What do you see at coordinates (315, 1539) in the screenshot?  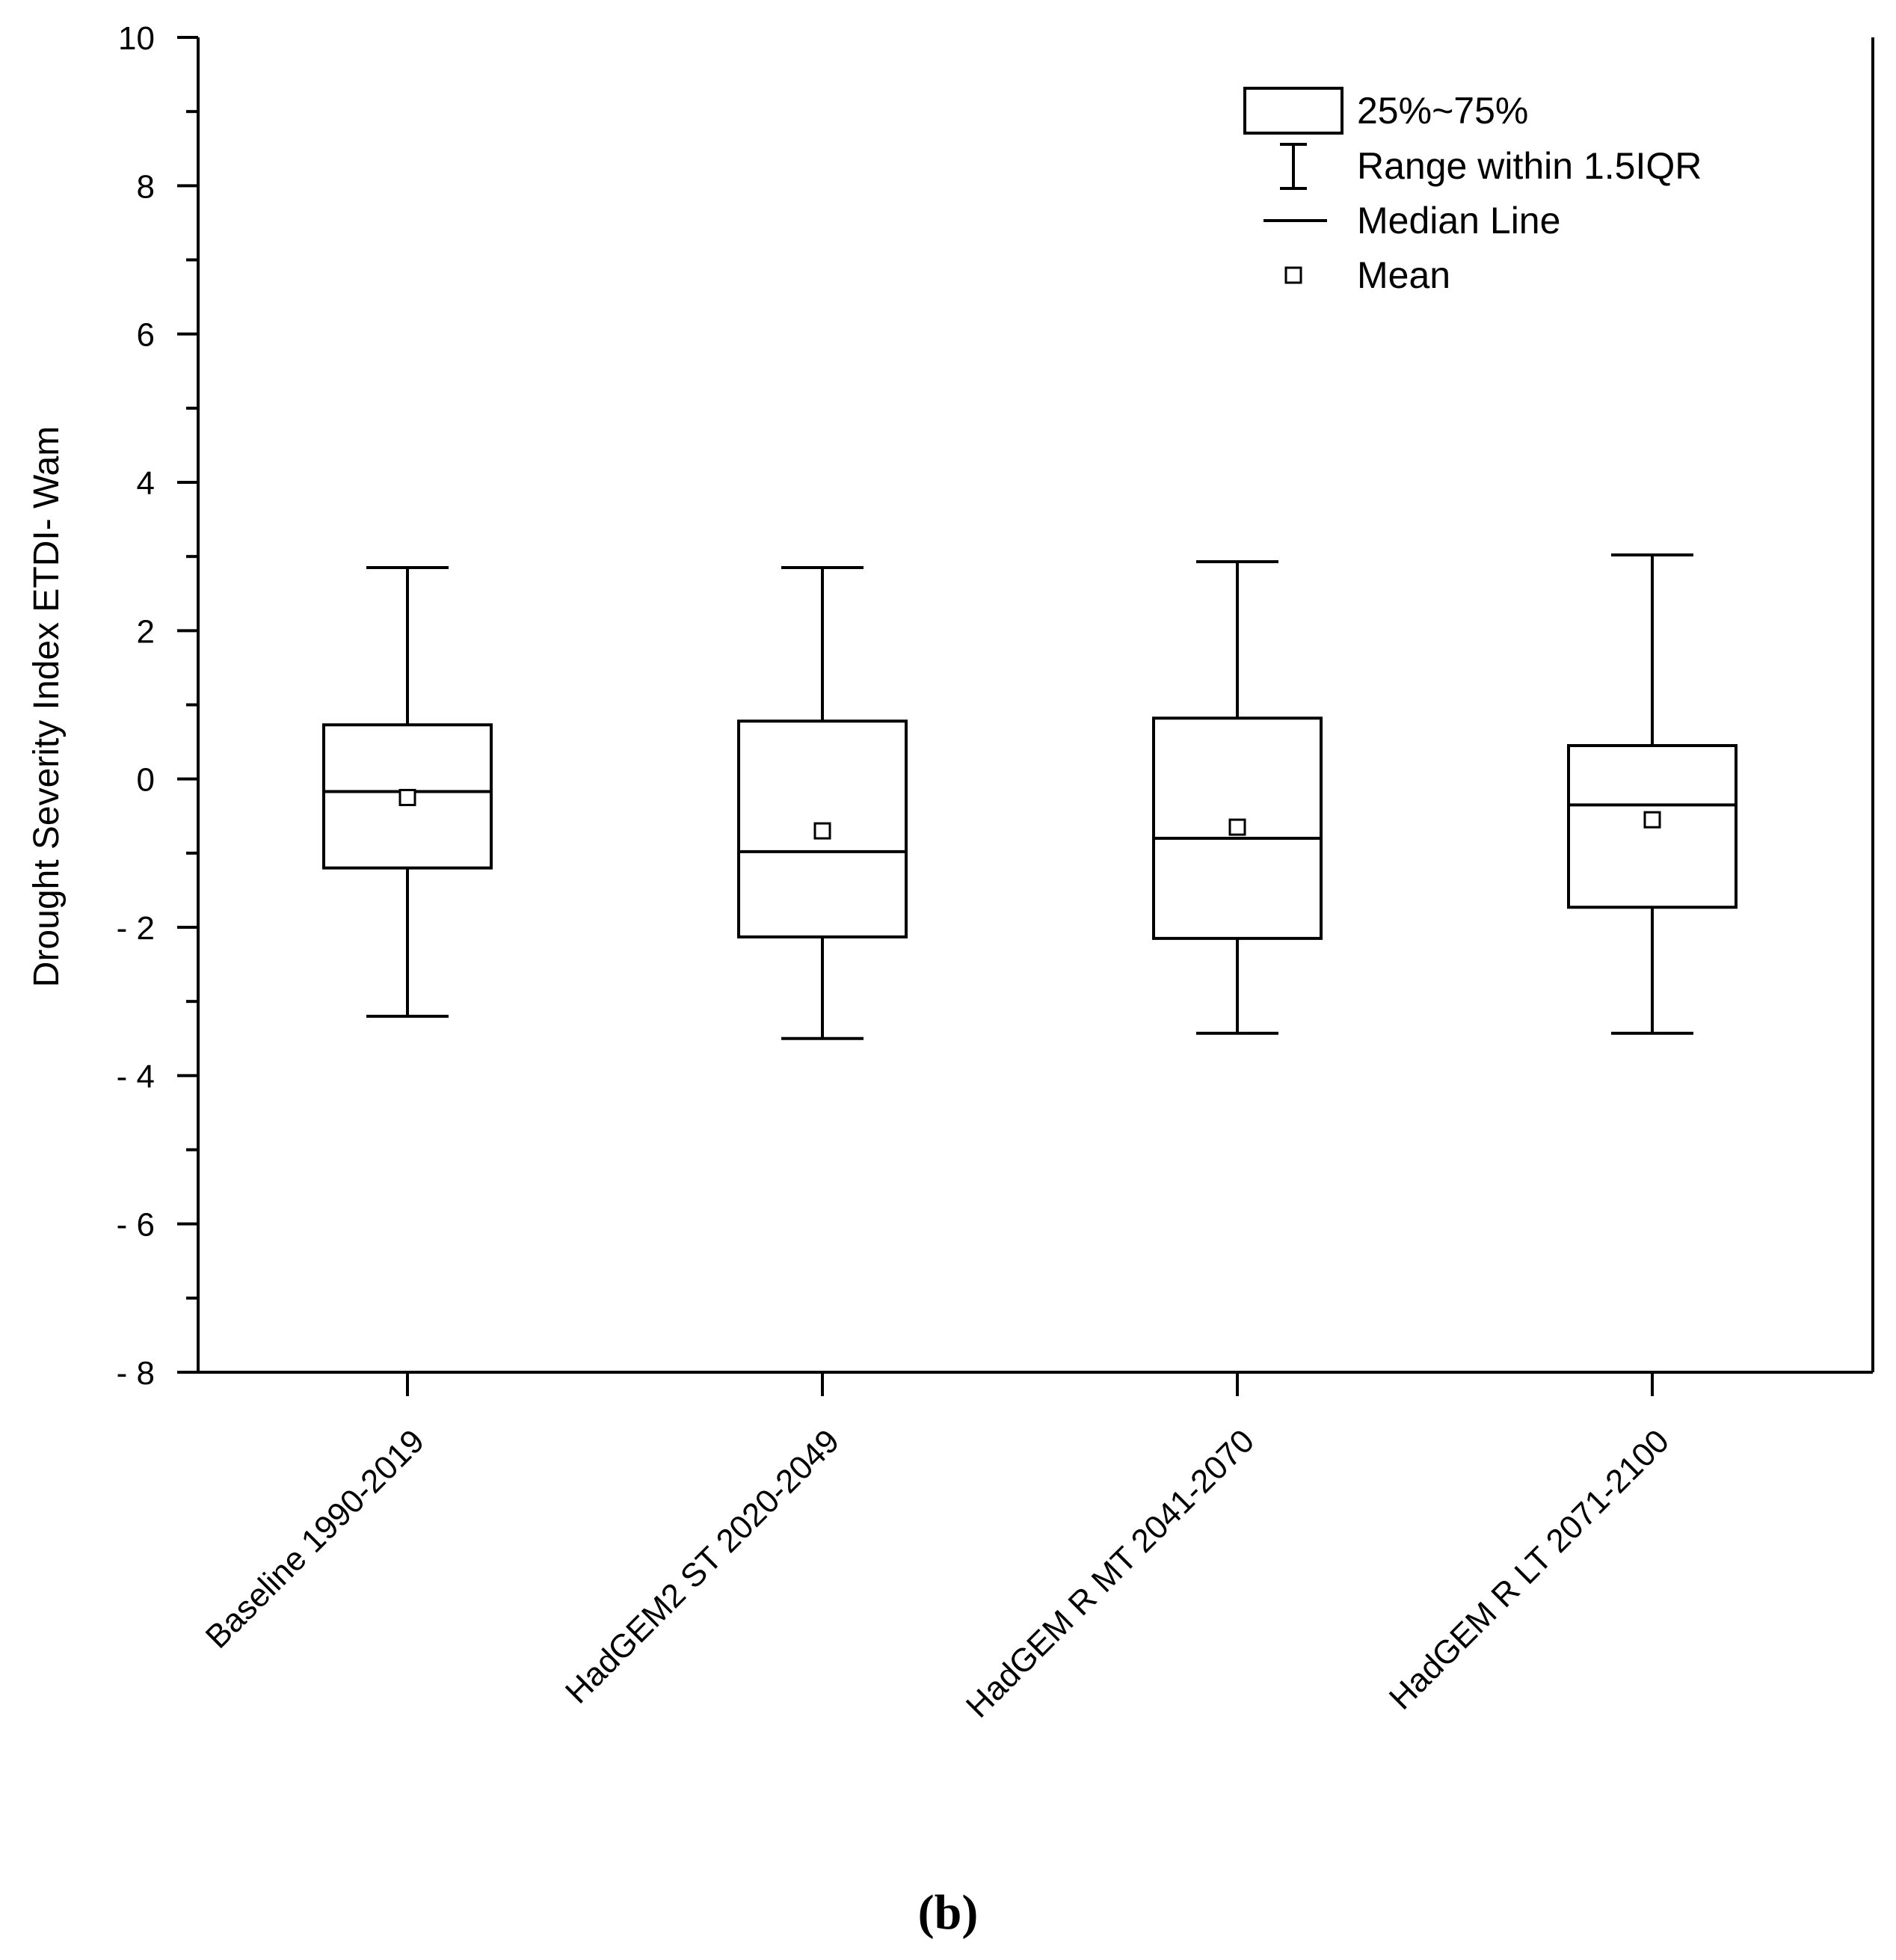 I see `x-tick-label: Baseline 1990-2019` at bounding box center [315, 1539].